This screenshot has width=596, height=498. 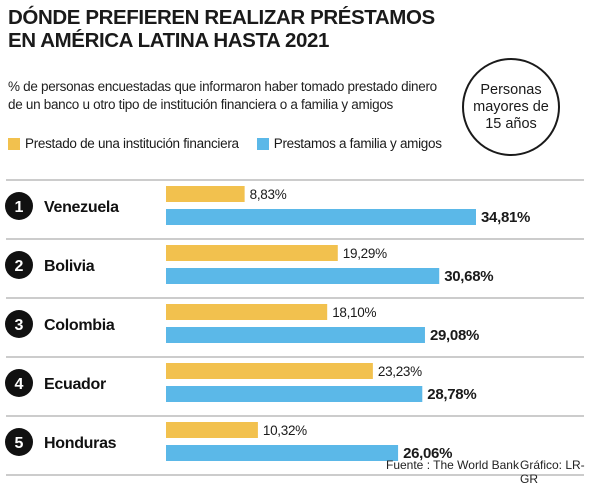 What do you see at coordinates (451, 394) in the screenshot?
I see `data-label-family: 28,78%` at bounding box center [451, 394].